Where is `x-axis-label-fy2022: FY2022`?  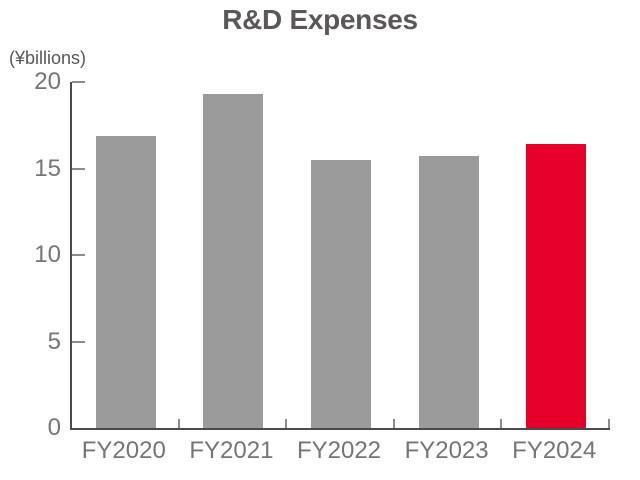 x-axis-label-fy2022: FY2022 is located at coordinates (339, 450).